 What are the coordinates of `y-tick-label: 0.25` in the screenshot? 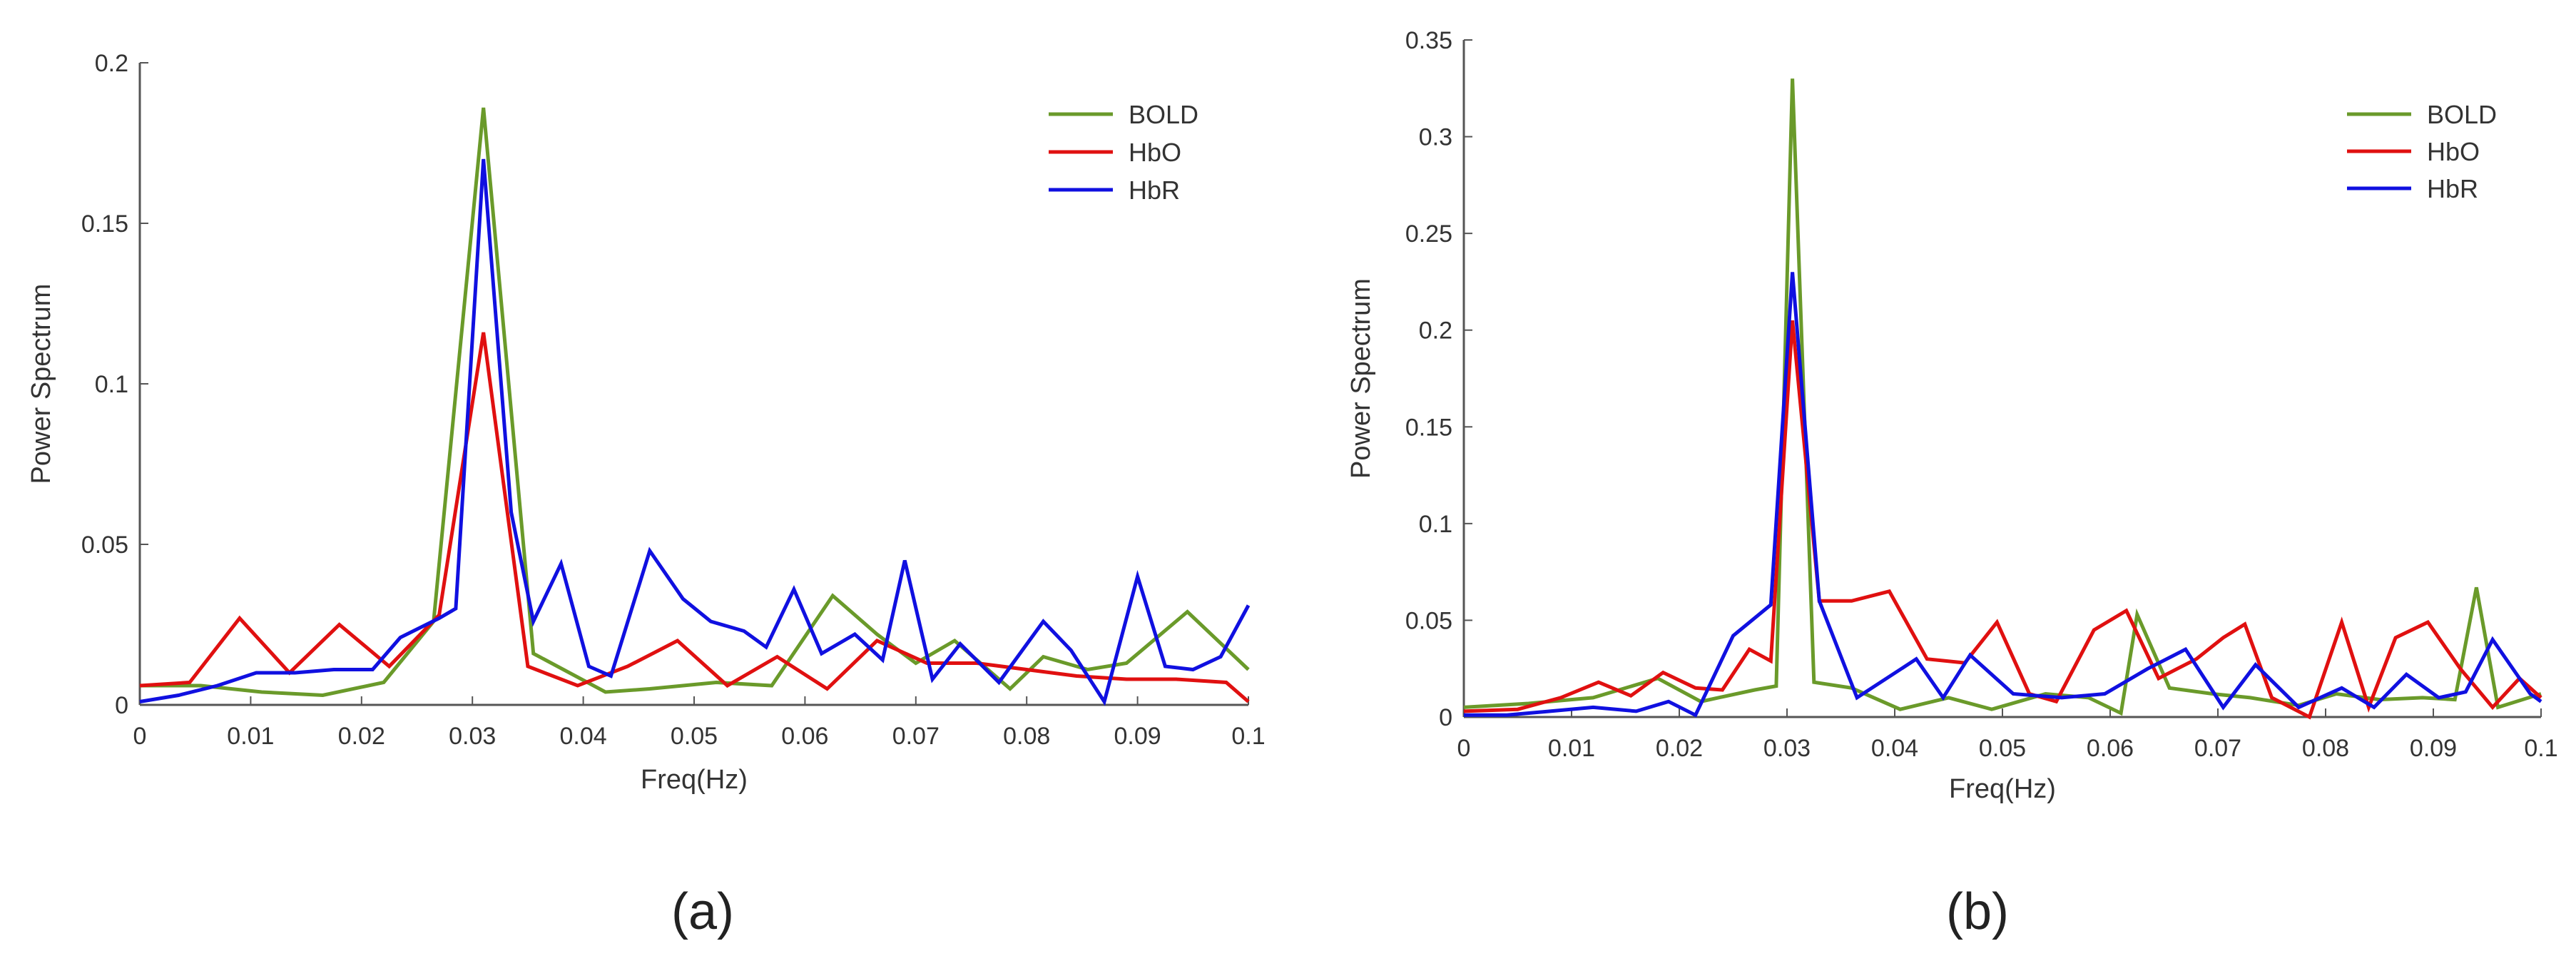 It's located at (1428, 234).